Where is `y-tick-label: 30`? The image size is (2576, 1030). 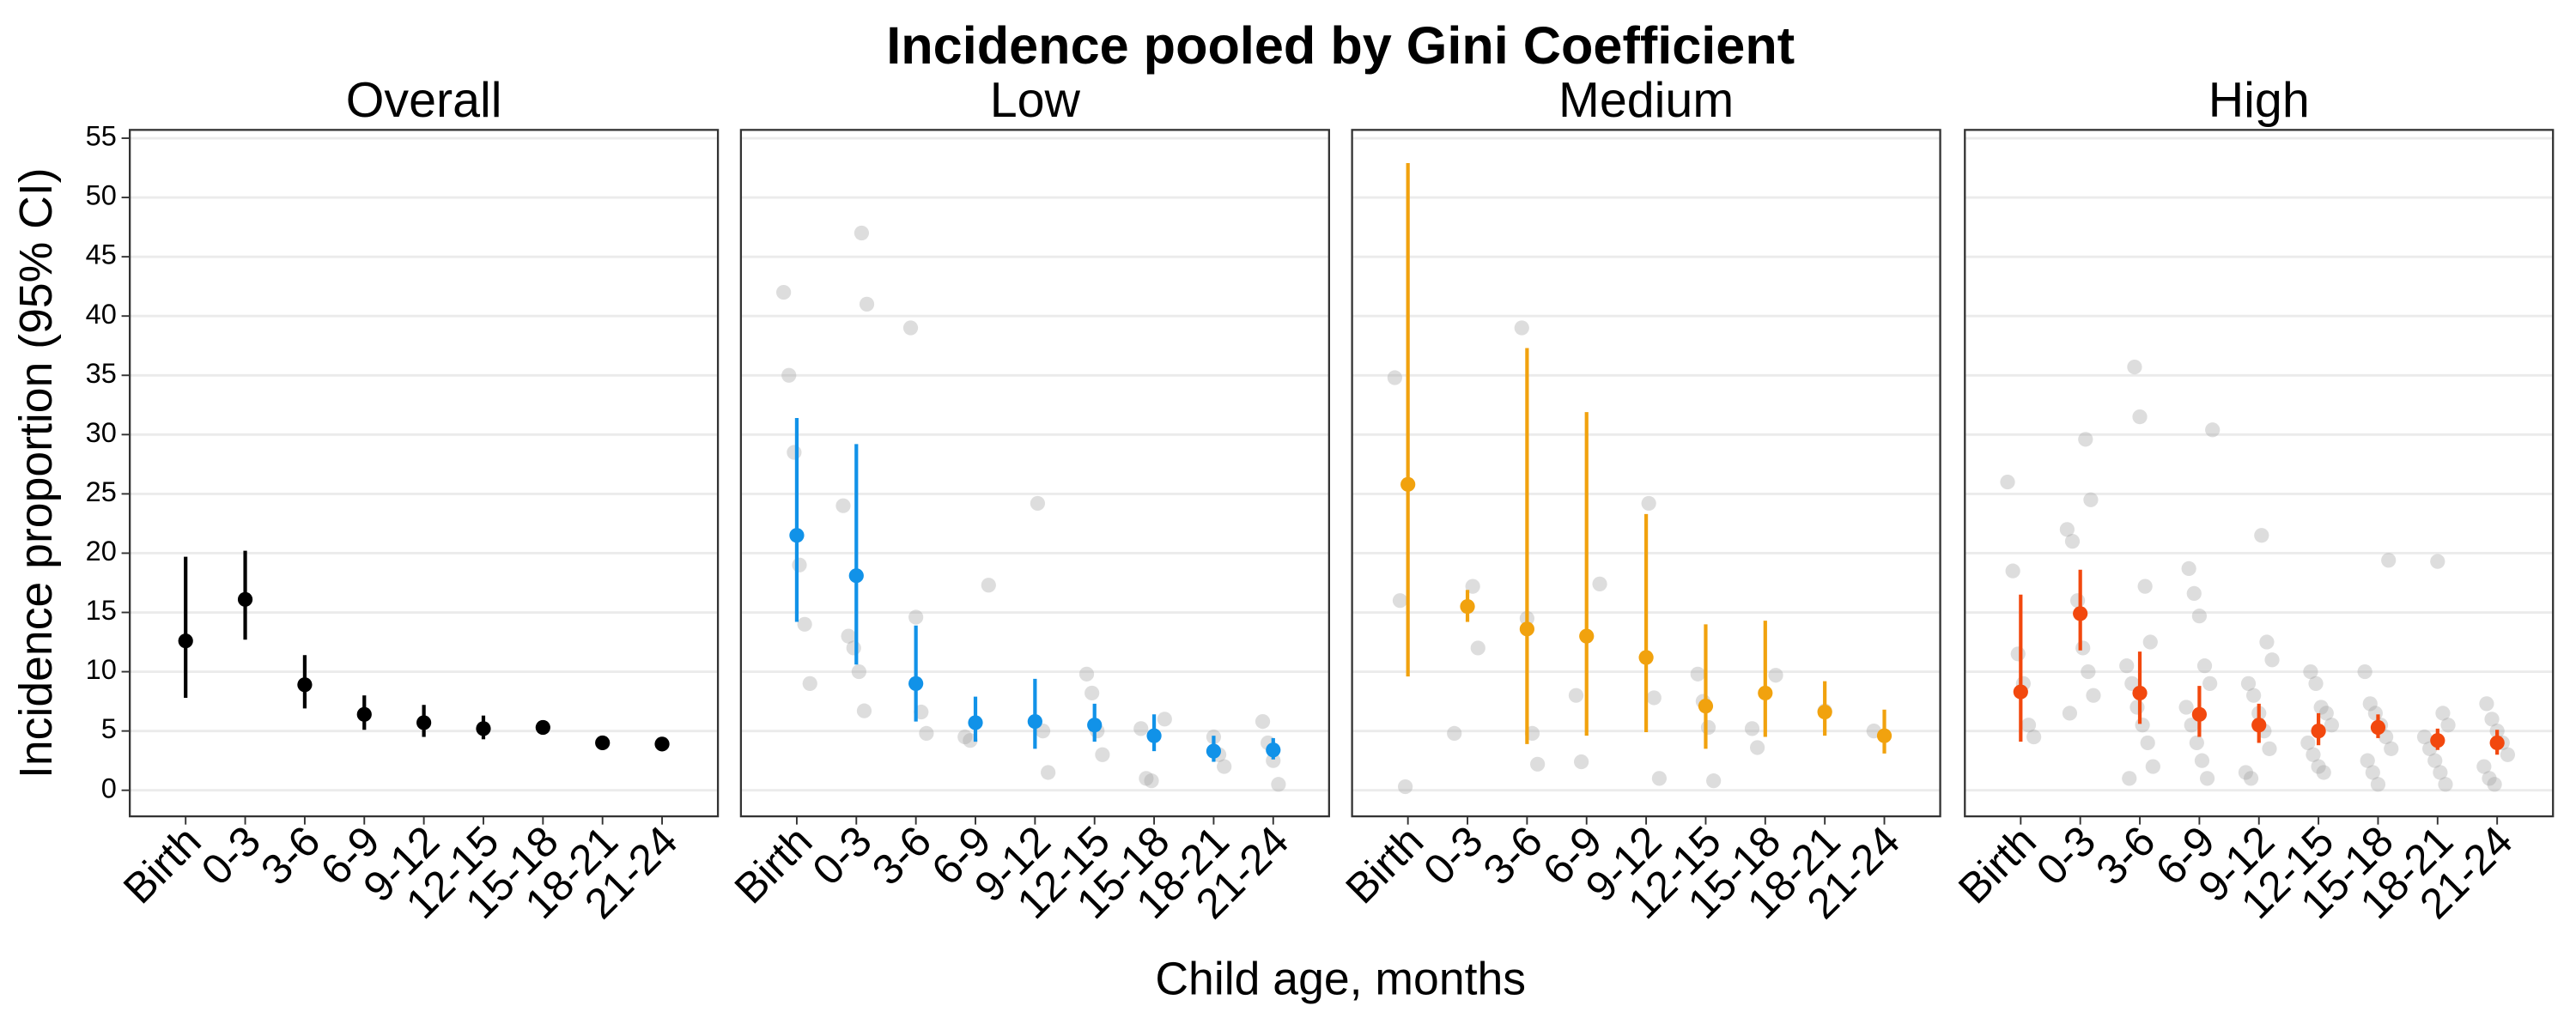 y-tick-label: 30 is located at coordinates (101, 432).